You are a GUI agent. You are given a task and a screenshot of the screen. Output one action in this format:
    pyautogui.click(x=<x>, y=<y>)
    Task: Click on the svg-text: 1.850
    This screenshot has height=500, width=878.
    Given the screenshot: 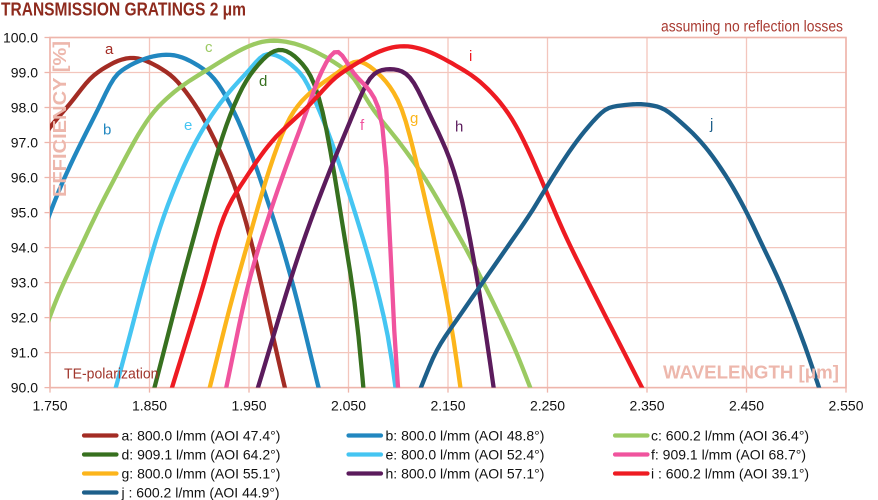 What is the action you would take?
    pyautogui.click(x=149, y=406)
    